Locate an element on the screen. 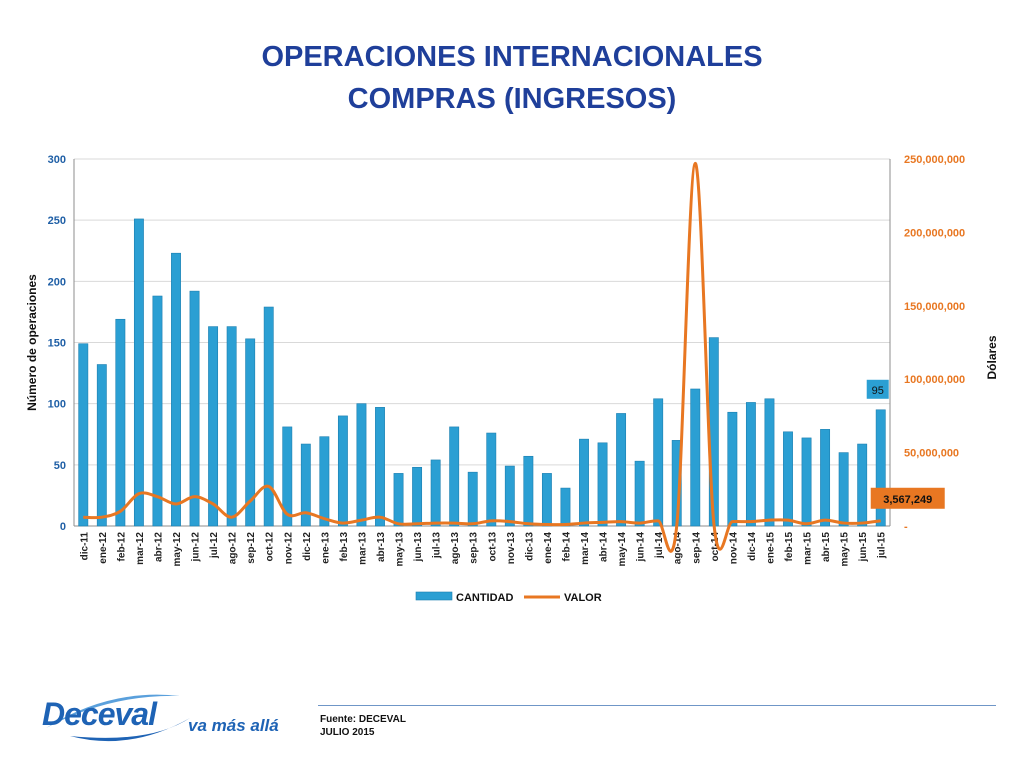  x-tick-label: abr-15 is located at coordinates (826, 547).